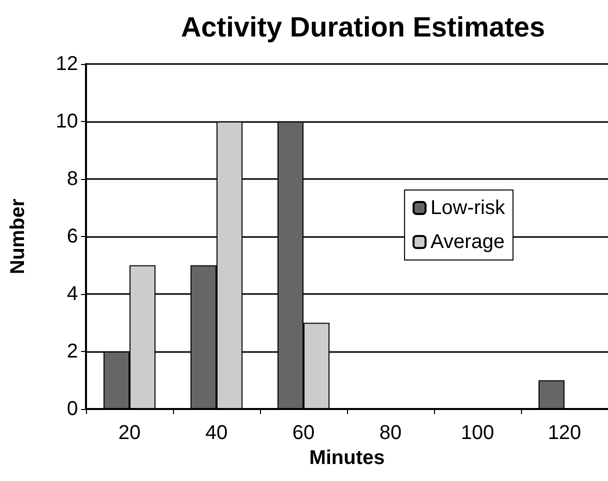 This screenshot has width=608, height=481. Describe the element at coordinates (565, 433) in the screenshot. I see `x-tick-label: 120` at that location.